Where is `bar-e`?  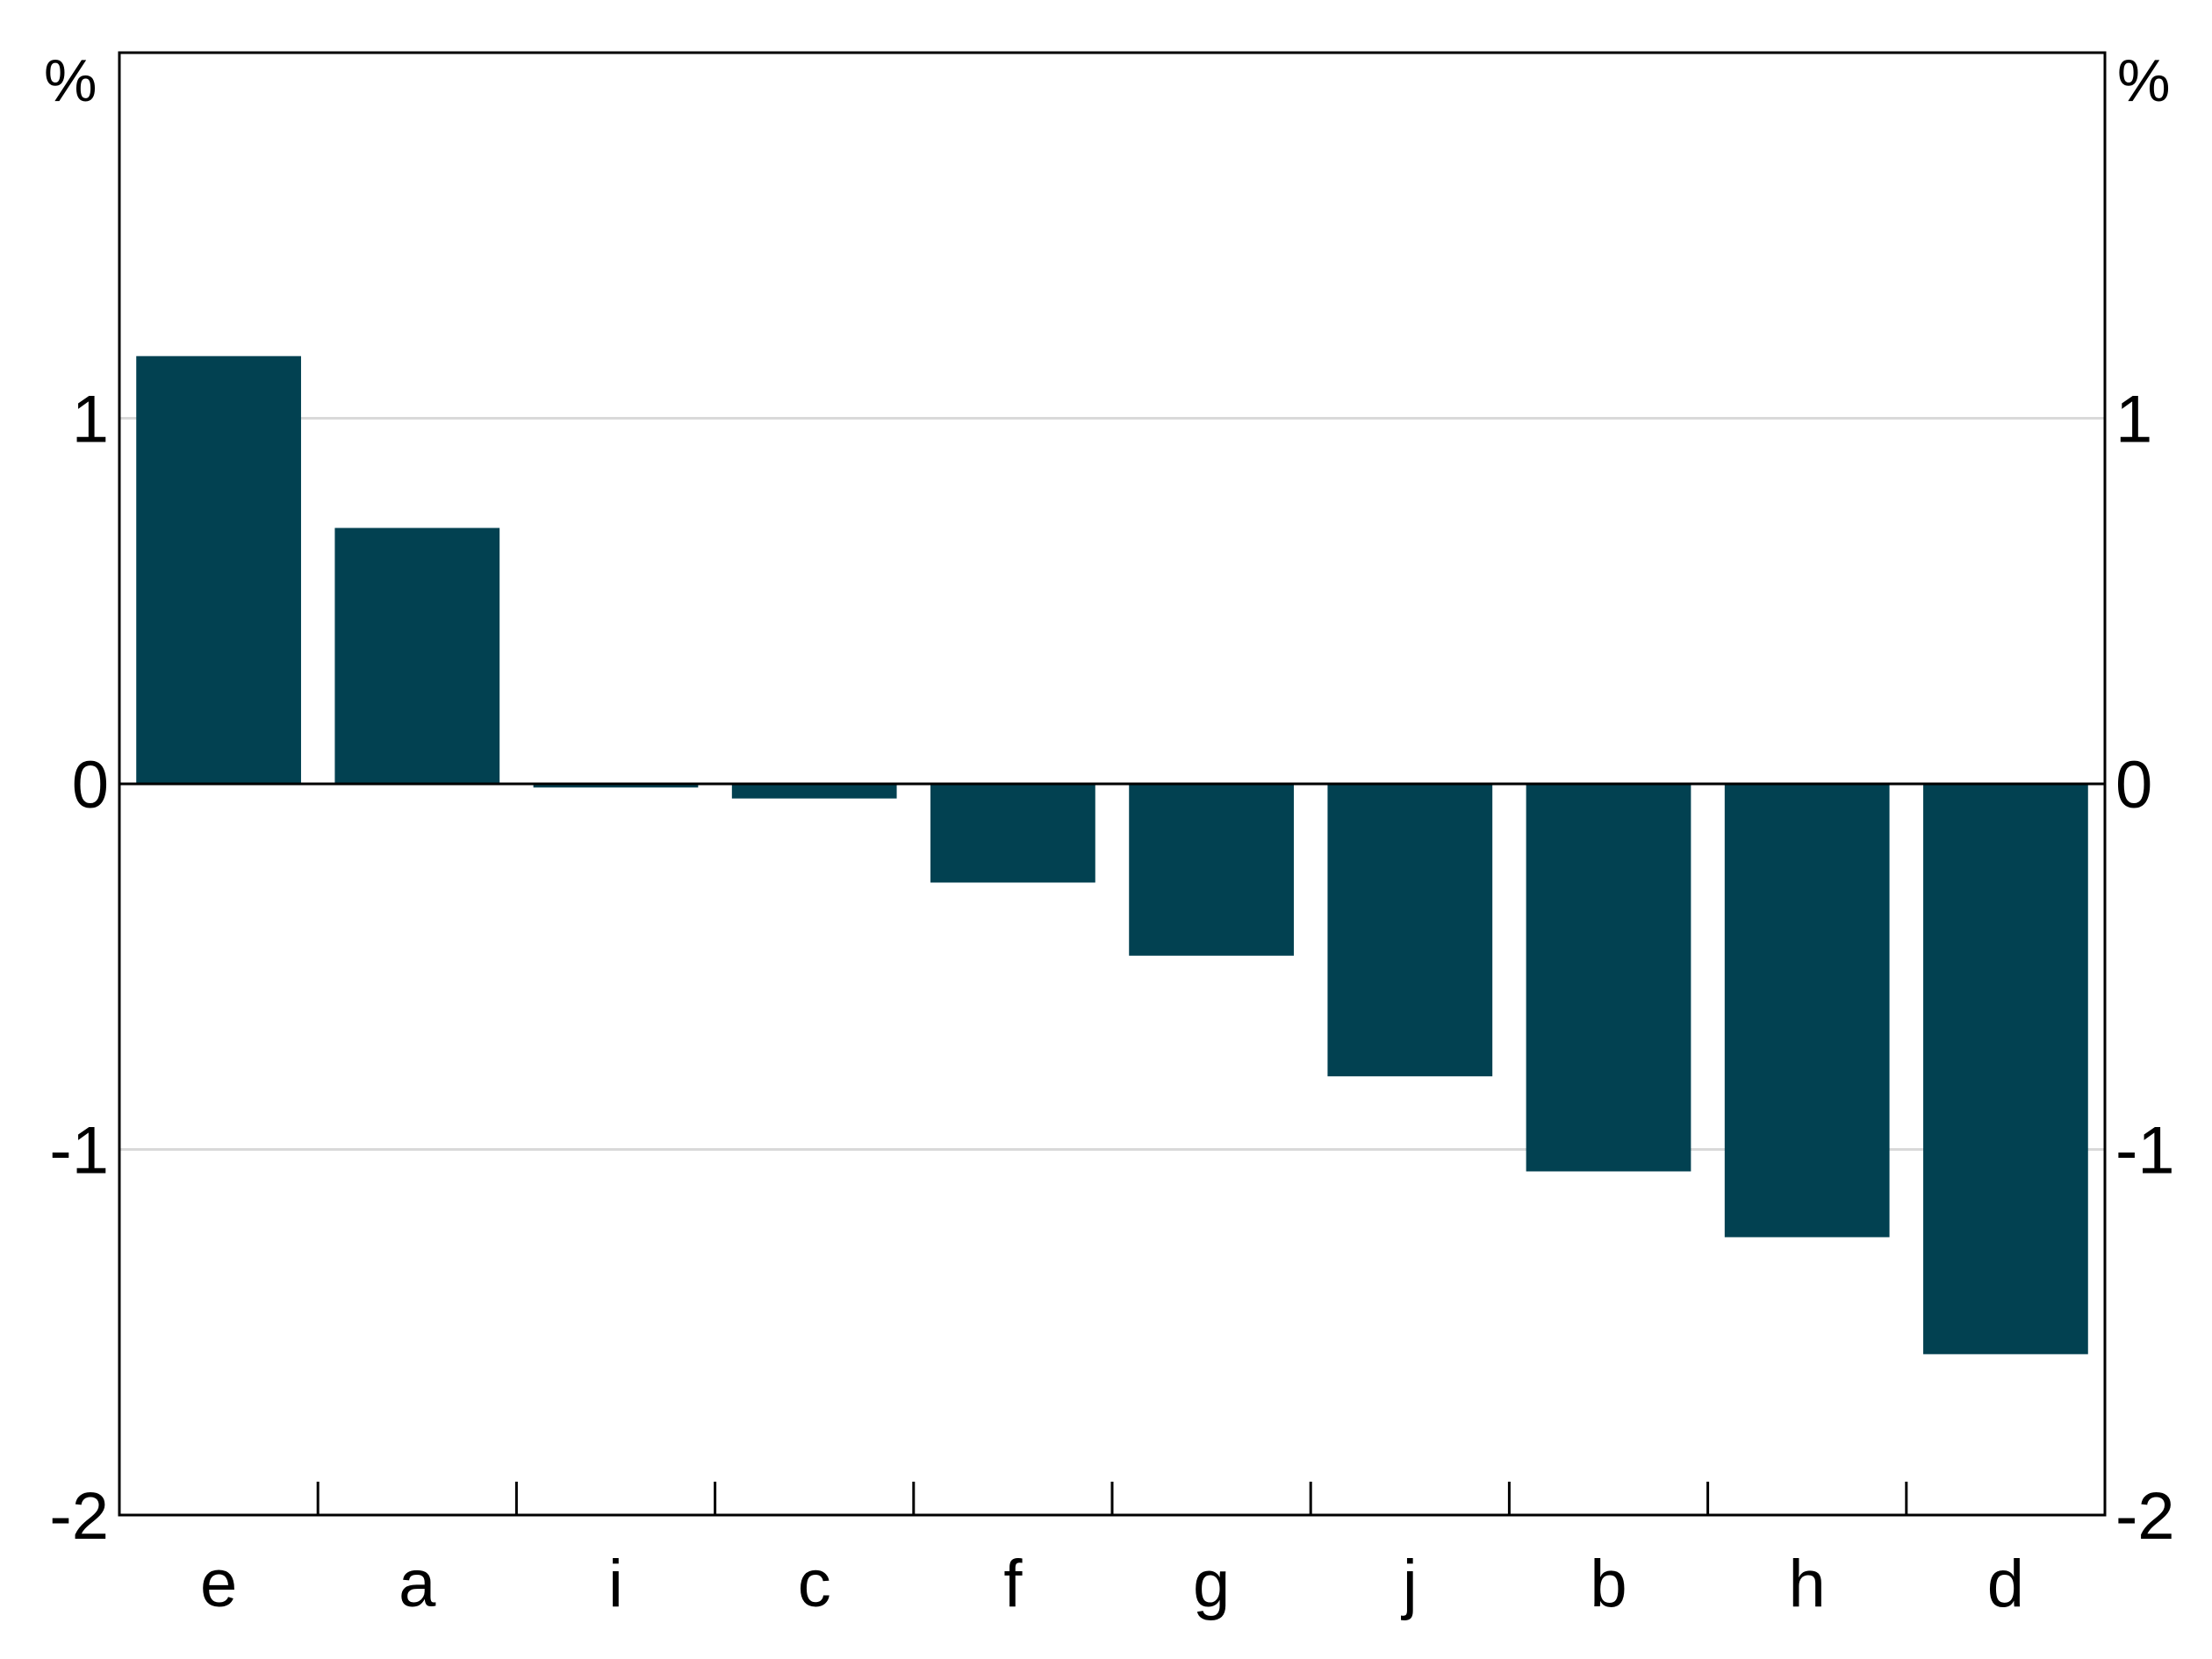 bar-e is located at coordinates (219, 570).